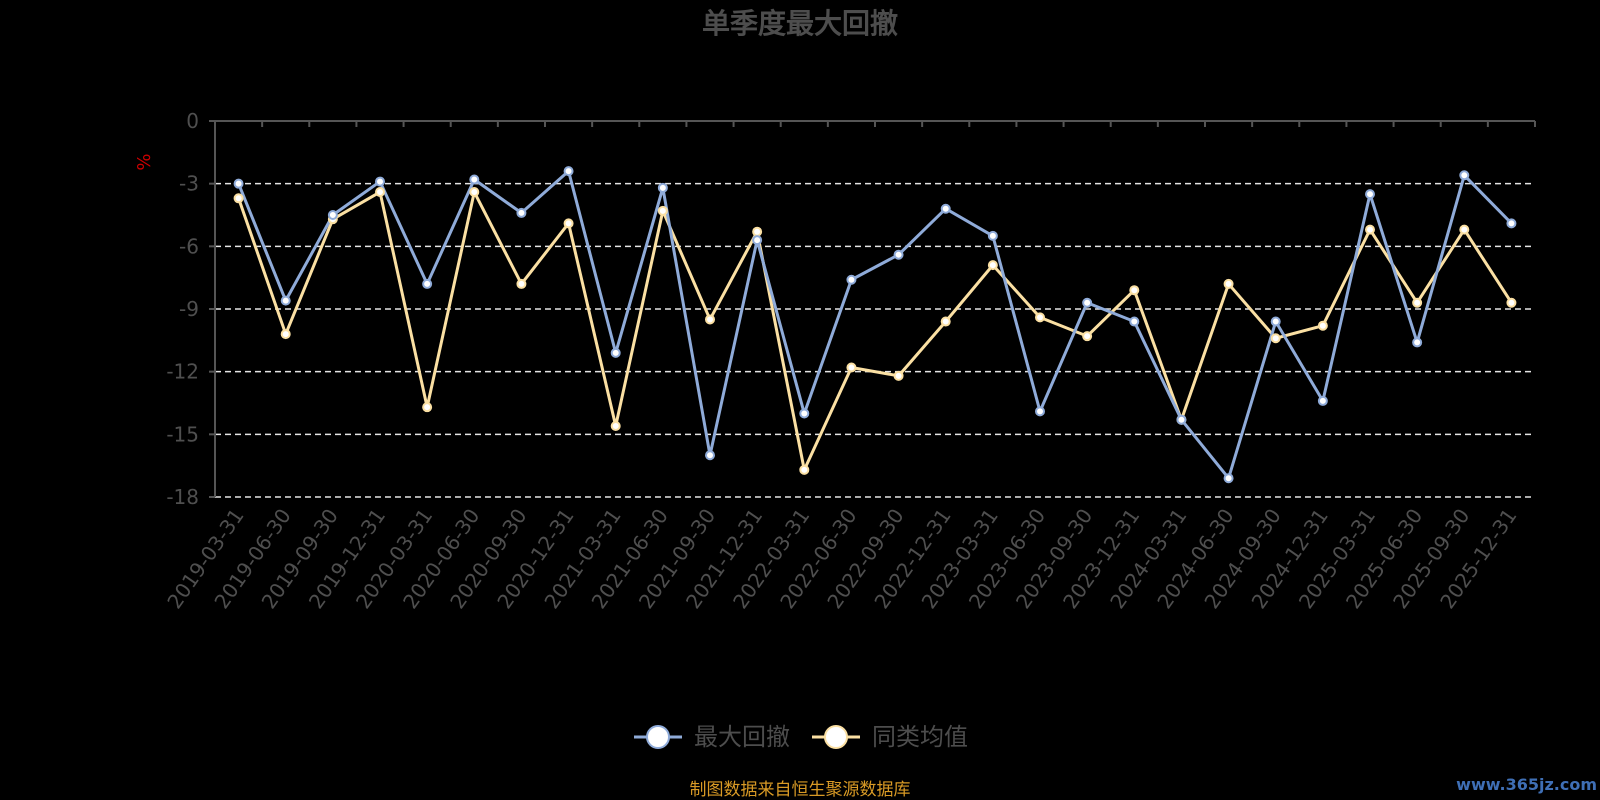 The height and width of the screenshot is (800, 1600). I want to click on y-tick-label: -9, so click(189, 309).